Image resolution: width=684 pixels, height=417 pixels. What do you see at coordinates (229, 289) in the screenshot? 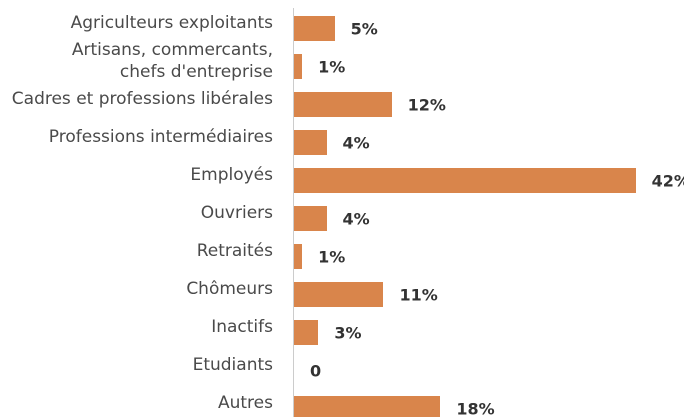
I see `category-label: Chômeurs` at bounding box center [229, 289].